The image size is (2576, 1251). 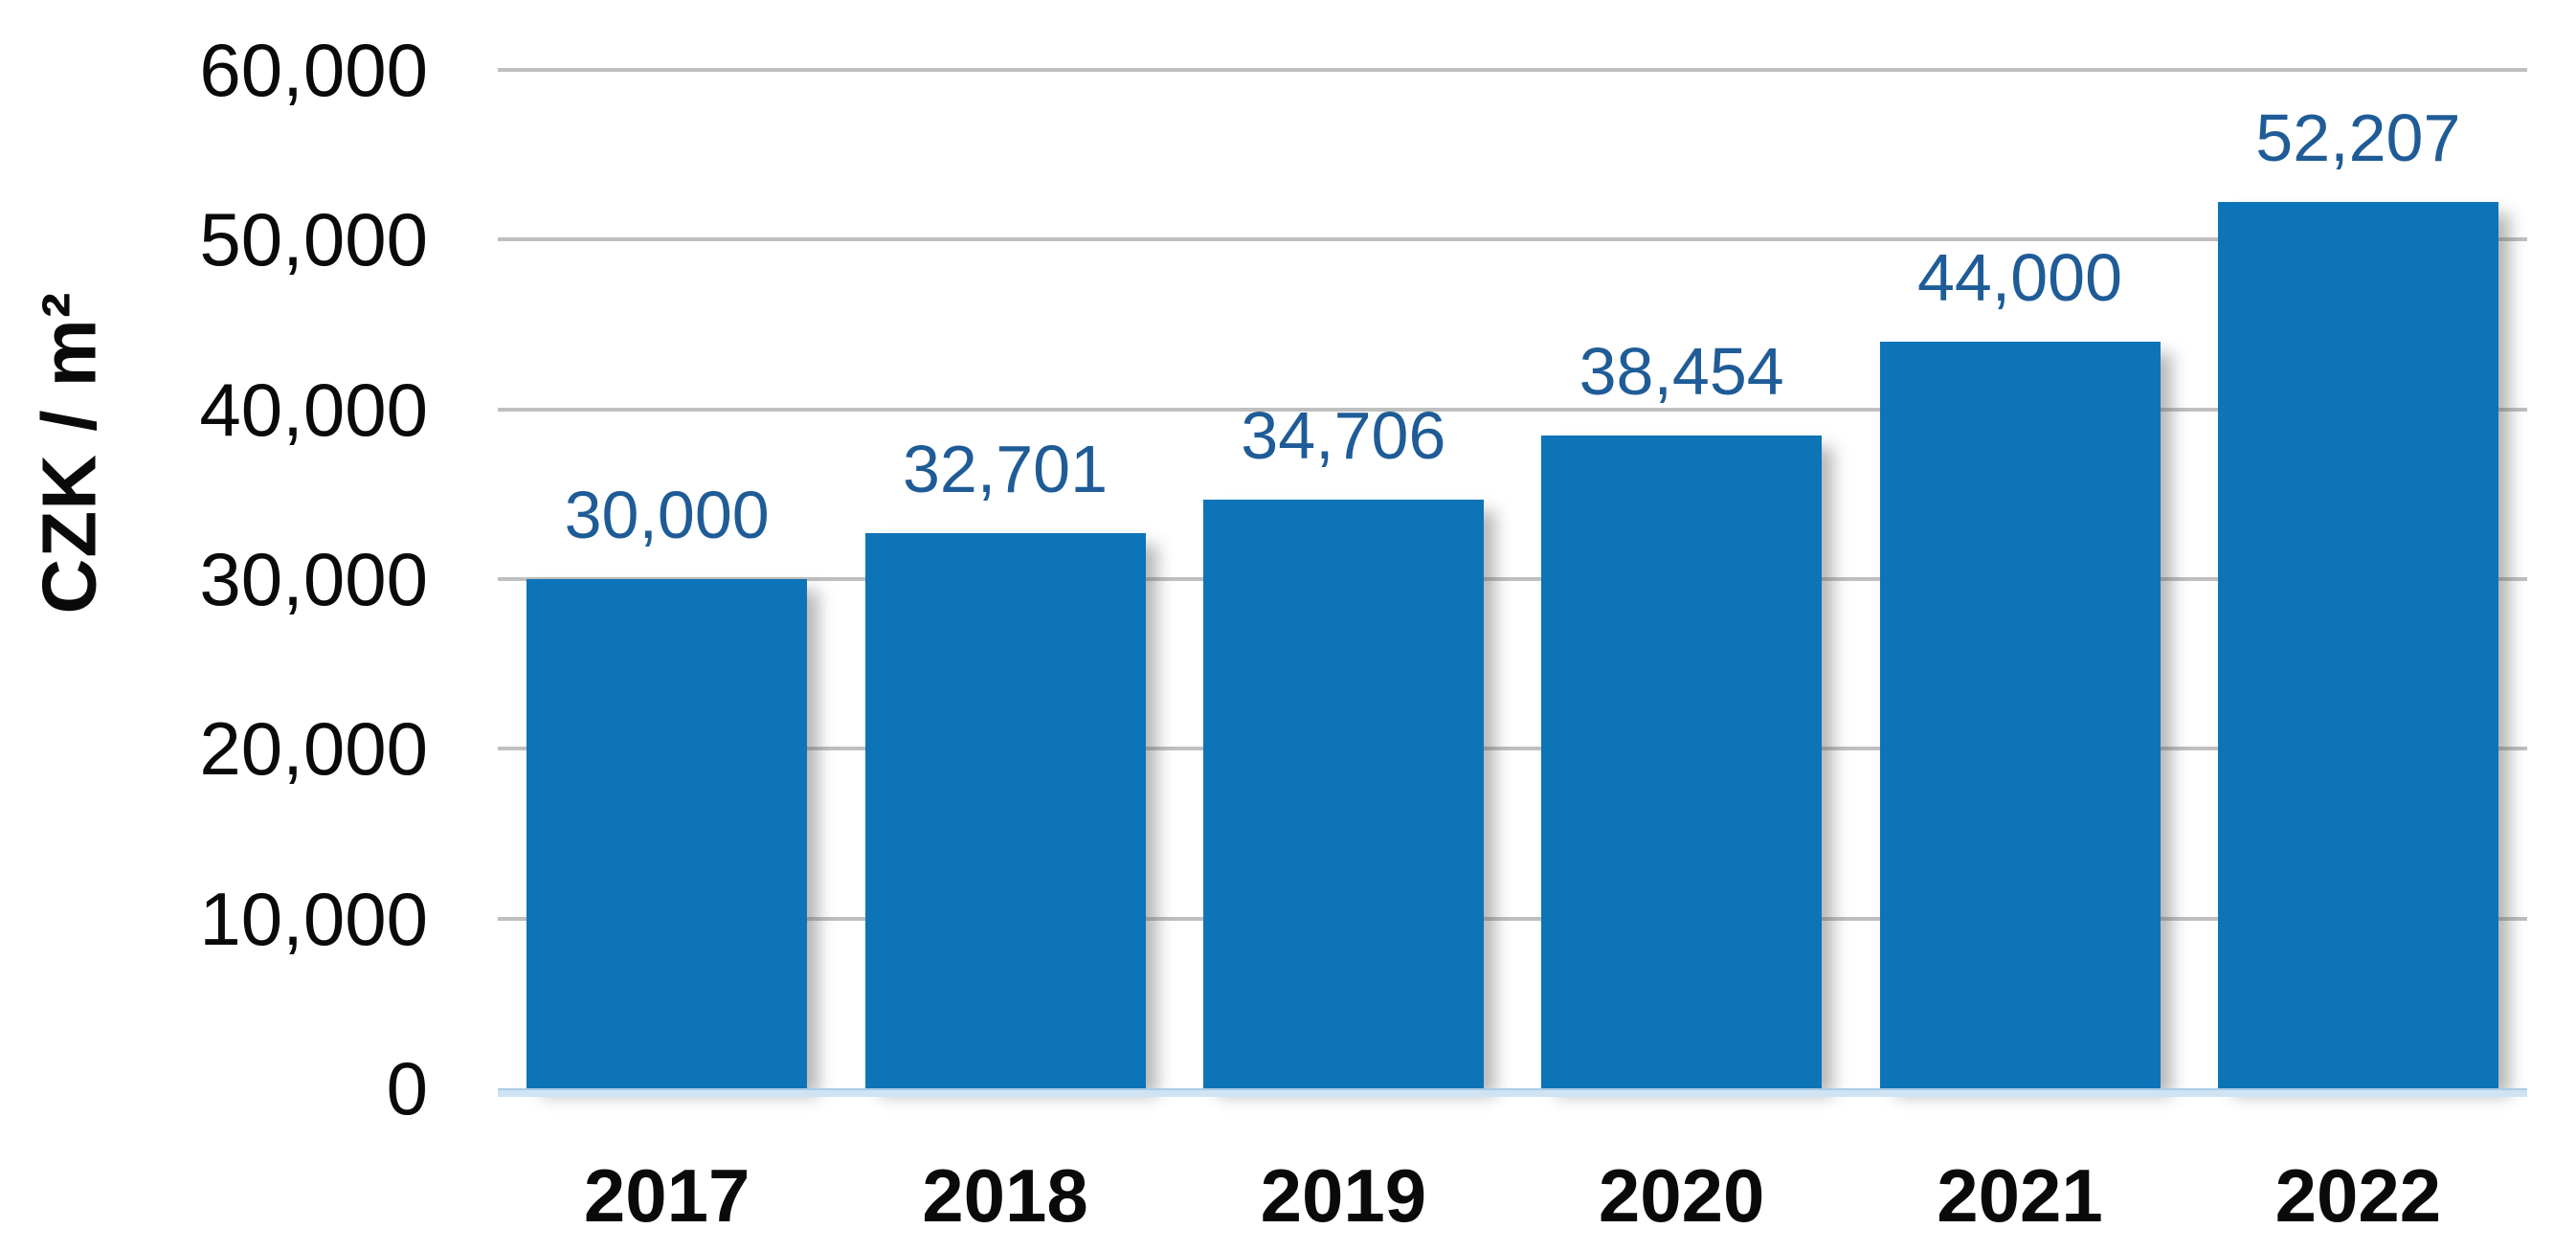 What do you see at coordinates (1344, 435) in the screenshot?
I see `bar-value-label: 34,706` at bounding box center [1344, 435].